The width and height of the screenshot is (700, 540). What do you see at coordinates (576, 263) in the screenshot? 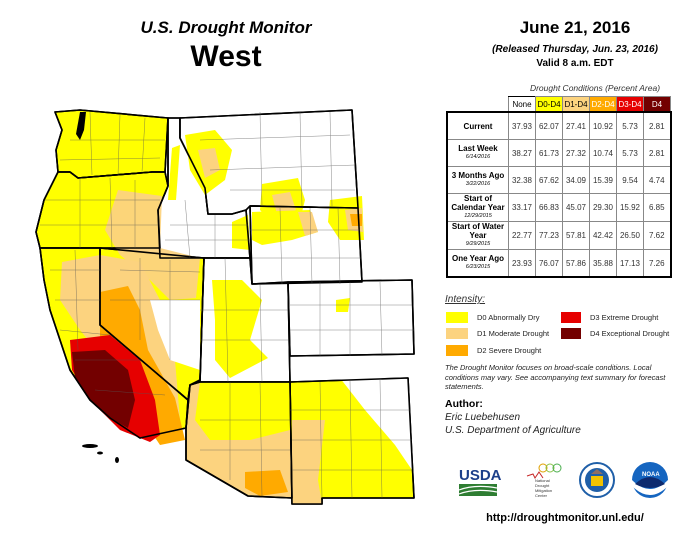
I see `cell: 57.86` at bounding box center [576, 263].